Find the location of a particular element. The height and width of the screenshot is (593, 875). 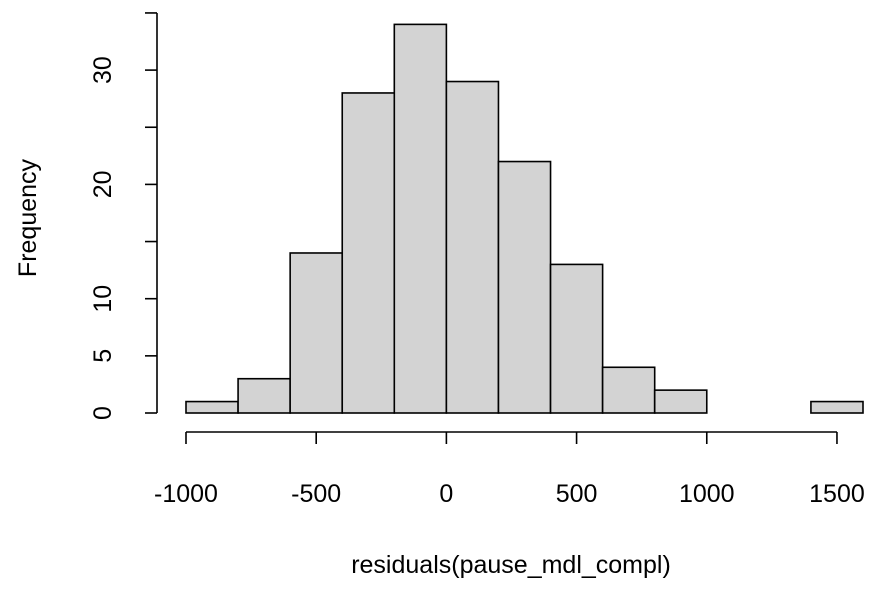

x-tick-label: -500 is located at coordinates (316, 494).